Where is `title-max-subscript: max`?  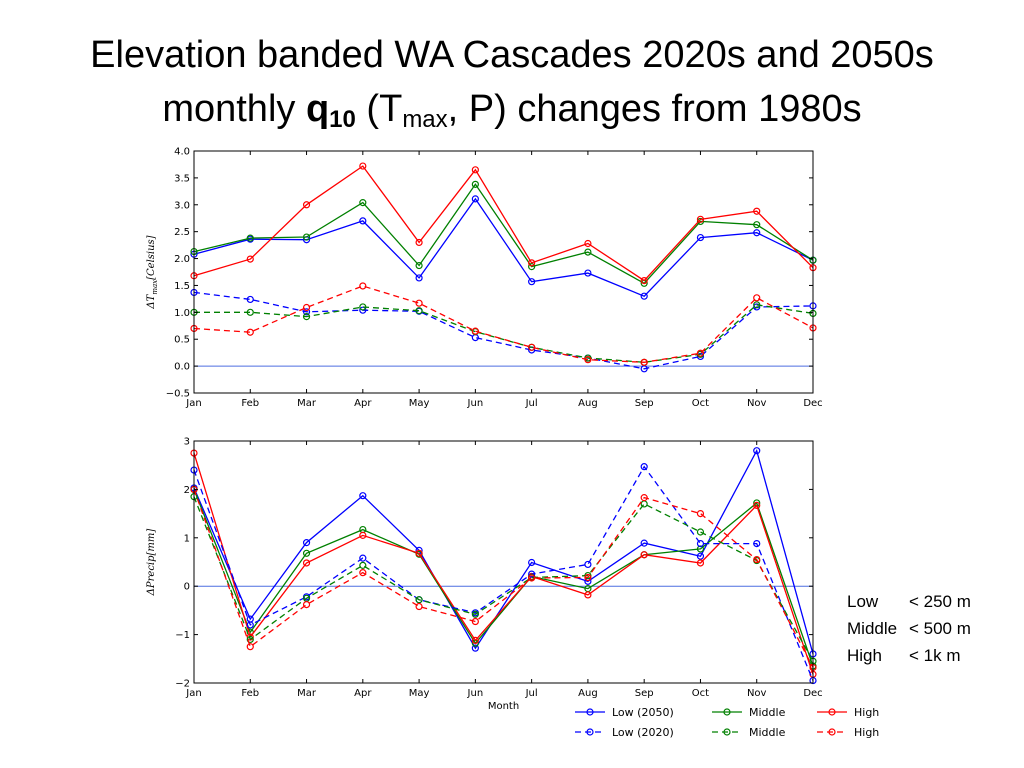
title-max-subscript: max is located at coordinates (425, 119).